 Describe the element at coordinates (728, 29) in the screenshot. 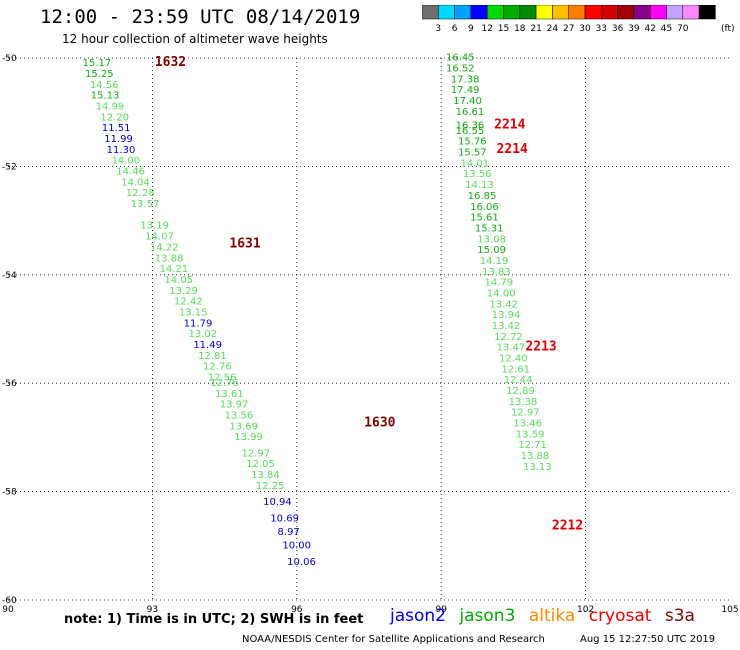

I see `colorbar-unit: (ft)` at that location.